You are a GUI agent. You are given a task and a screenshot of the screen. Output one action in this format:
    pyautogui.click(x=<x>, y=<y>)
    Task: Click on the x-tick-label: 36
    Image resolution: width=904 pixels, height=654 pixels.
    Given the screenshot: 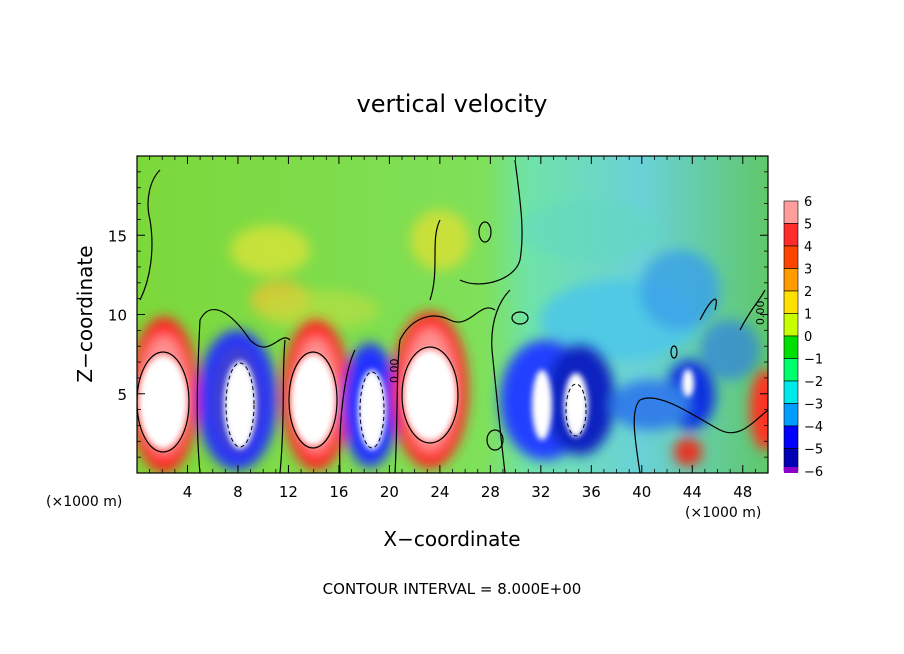 What is the action you would take?
    pyautogui.click(x=591, y=492)
    